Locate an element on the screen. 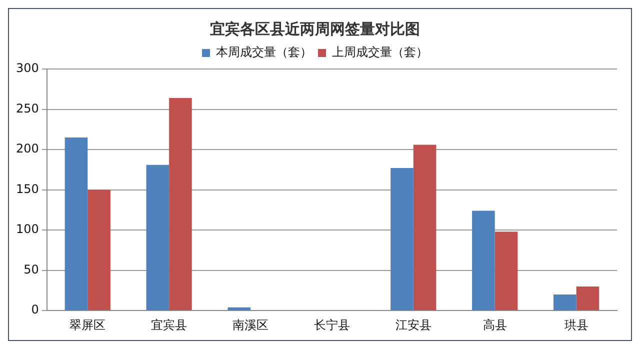  legend-label: 上周成交量（套） is located at coordinates (380, 52).